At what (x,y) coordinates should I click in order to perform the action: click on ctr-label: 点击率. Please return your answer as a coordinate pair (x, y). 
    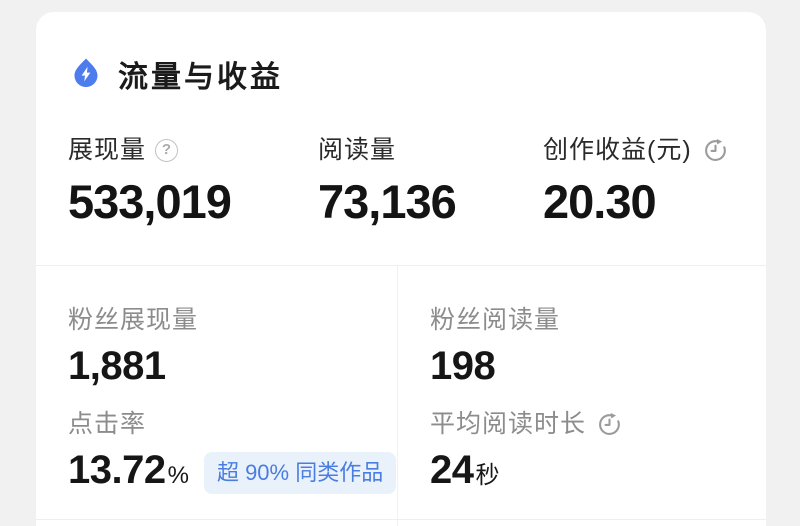
    Looking at the image, I should click on (107, 424).